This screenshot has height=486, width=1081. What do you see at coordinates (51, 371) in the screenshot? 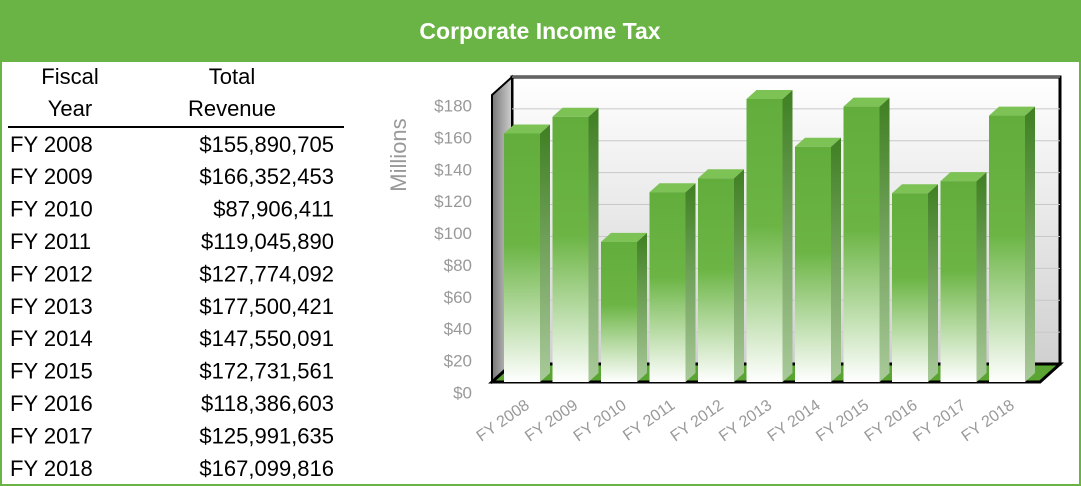
I see `fiscal-year: FY 2015` at bounding box center [51, 371].